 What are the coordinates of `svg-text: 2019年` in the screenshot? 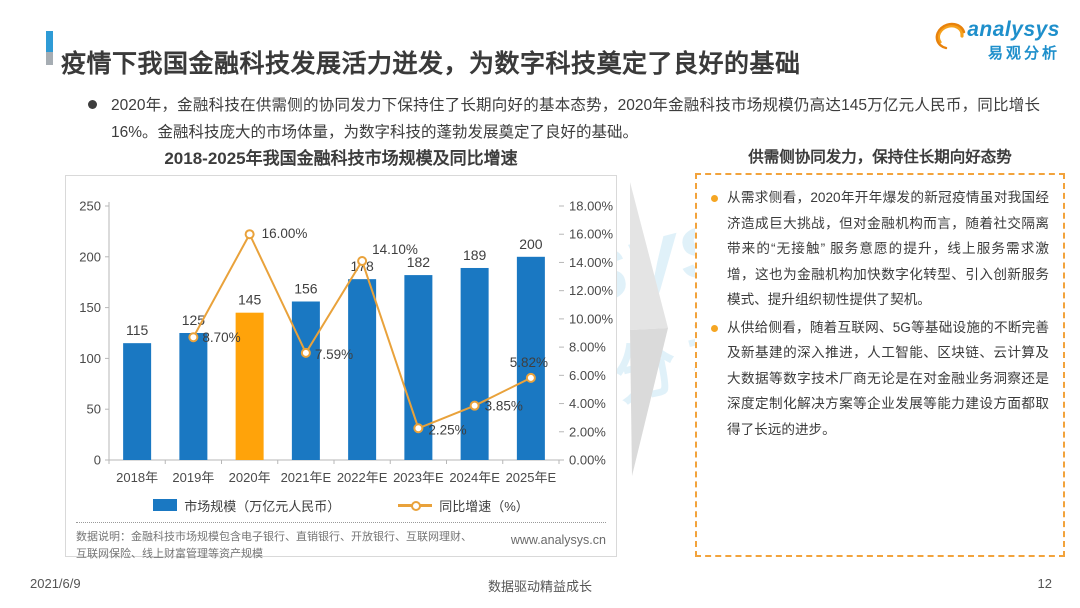 It's located at (193, 477).